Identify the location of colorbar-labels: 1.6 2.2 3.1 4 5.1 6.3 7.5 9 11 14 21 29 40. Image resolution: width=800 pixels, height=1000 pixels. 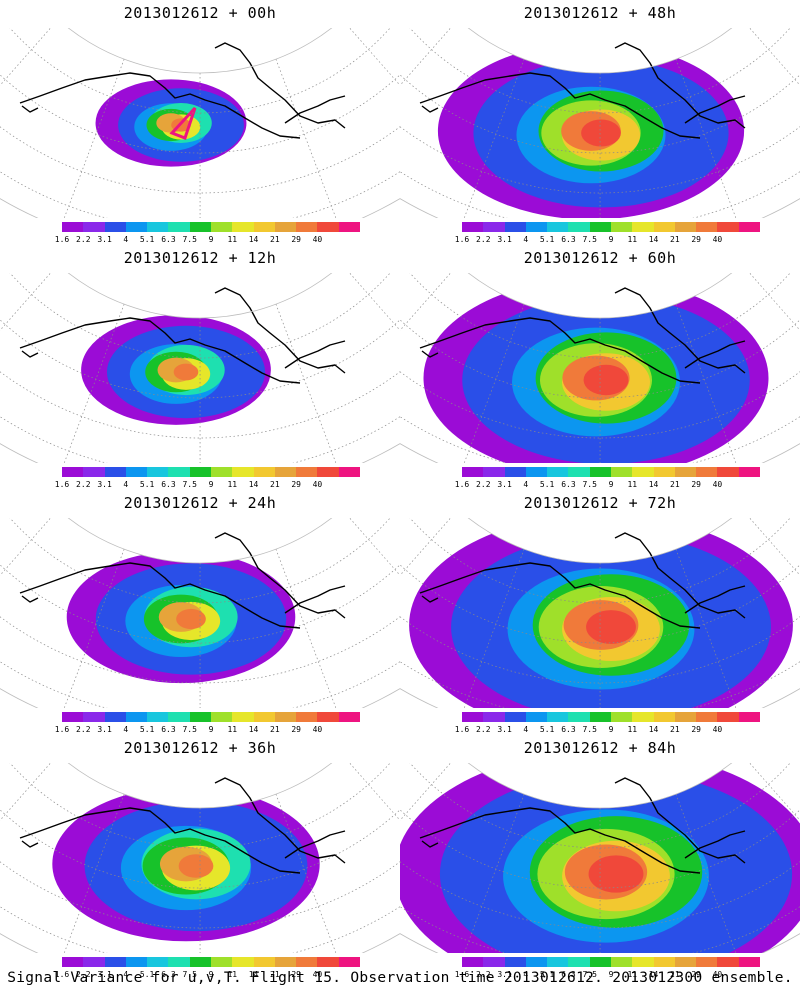
(207, 730).